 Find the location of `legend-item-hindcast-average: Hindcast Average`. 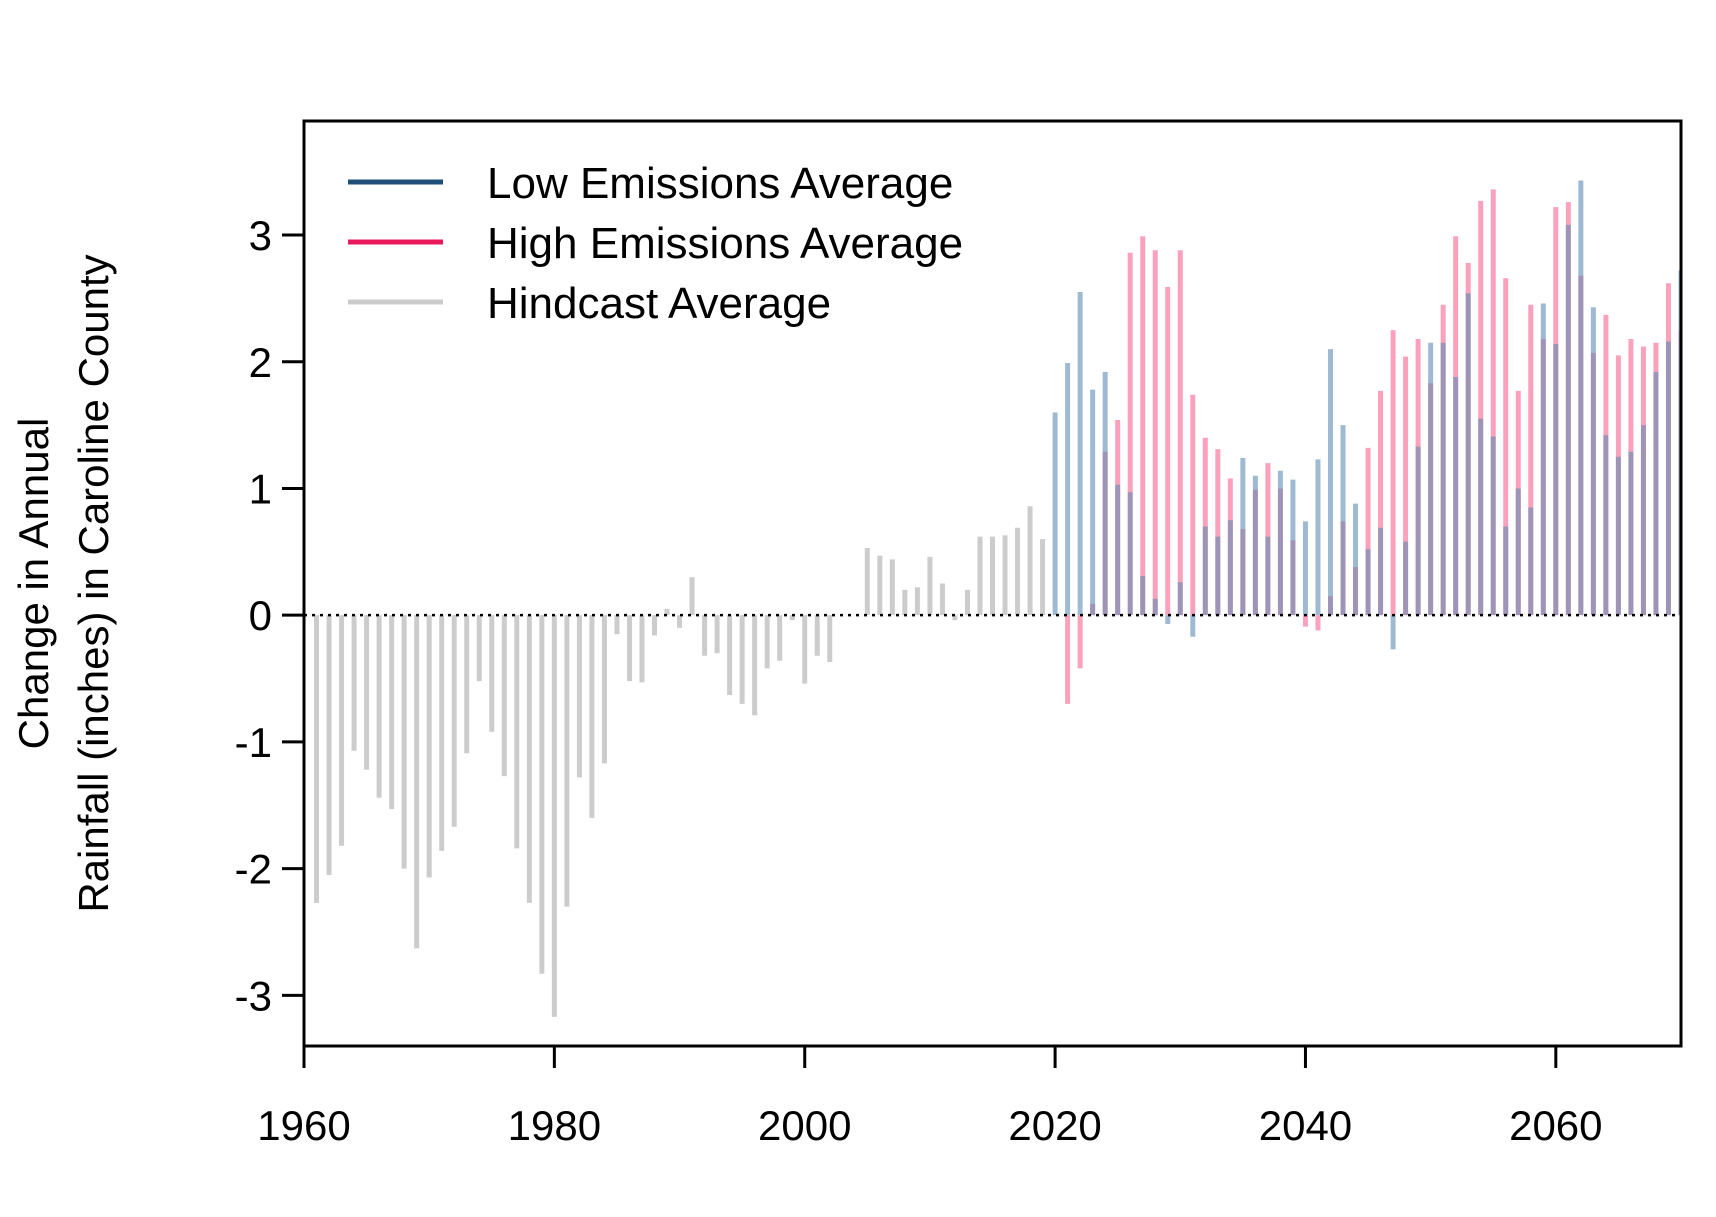

legend-item-hindcast-average: Hindcast Average is located at coordinates (589, 303).